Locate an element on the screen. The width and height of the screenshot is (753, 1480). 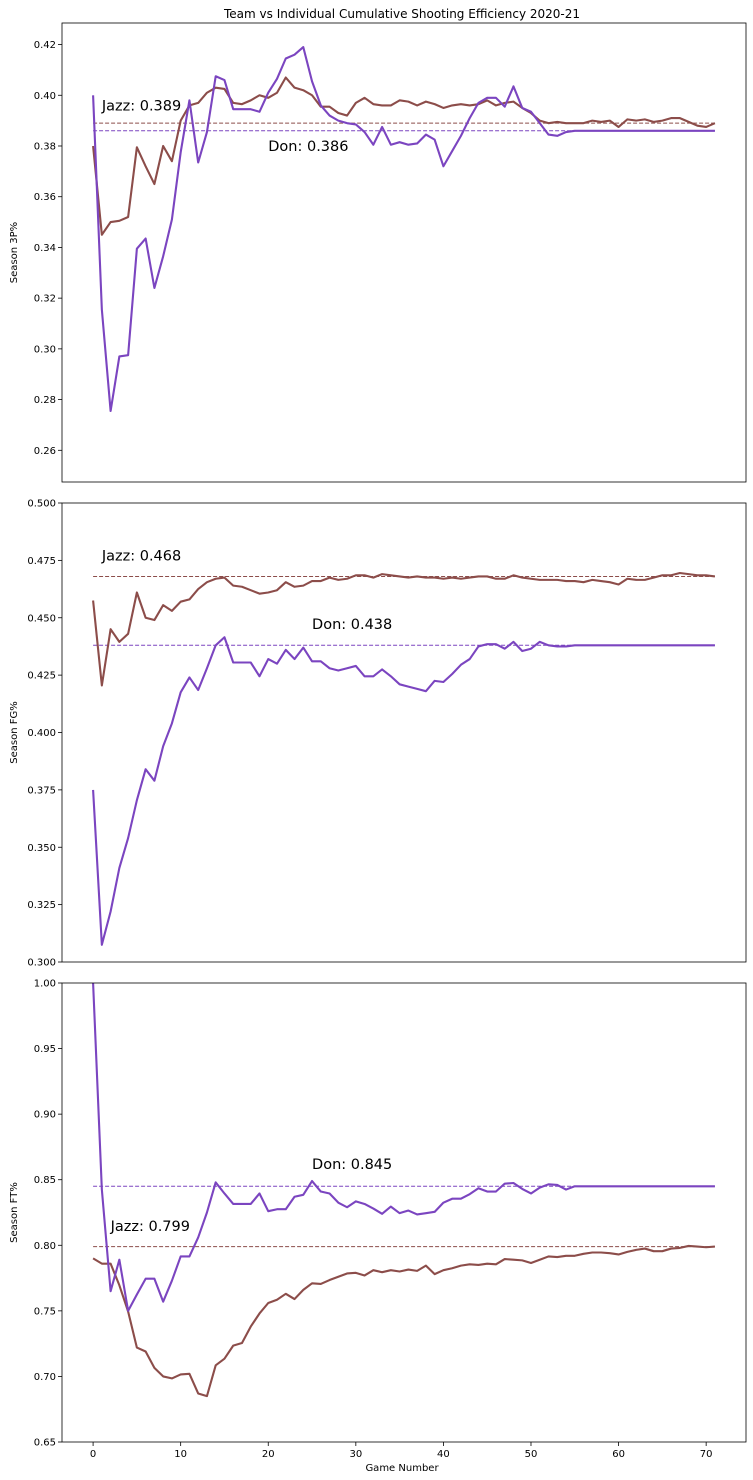
x-tick-label: 20 is located at coordinates (268, 1454).